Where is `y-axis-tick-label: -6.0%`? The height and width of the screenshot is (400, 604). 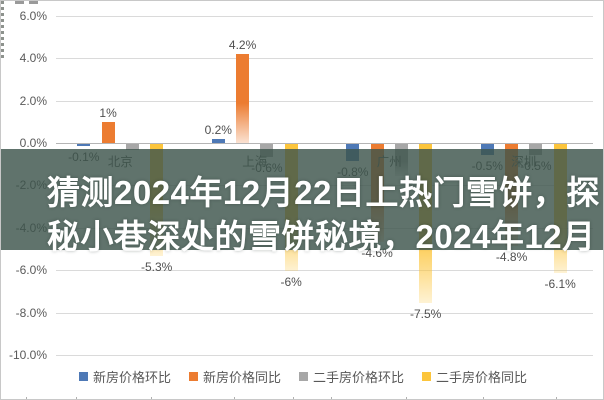
y-axis-tick-label: -6.0% is located at coordinates (31, 270).